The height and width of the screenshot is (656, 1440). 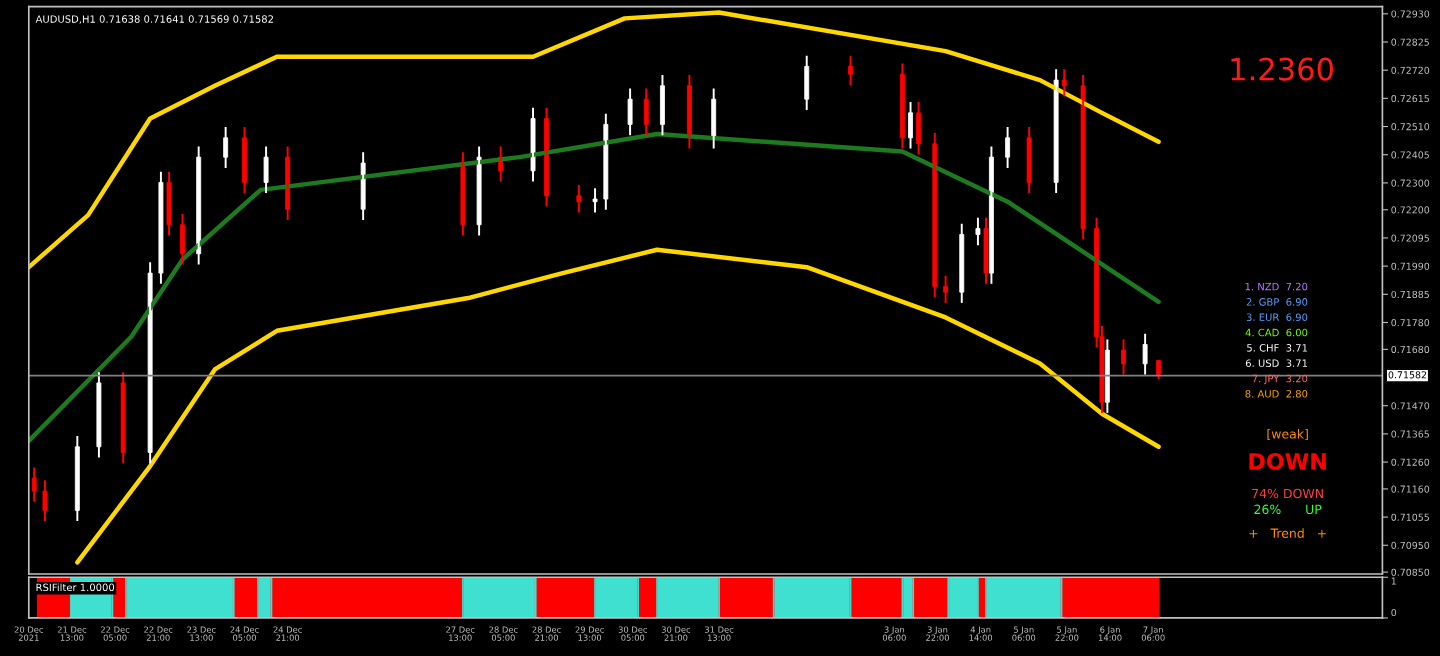 What do you see at coordinates (1282, 69) in the screenshot?
I see `annotation: 1.2360` at bounding box center [1282, 69].